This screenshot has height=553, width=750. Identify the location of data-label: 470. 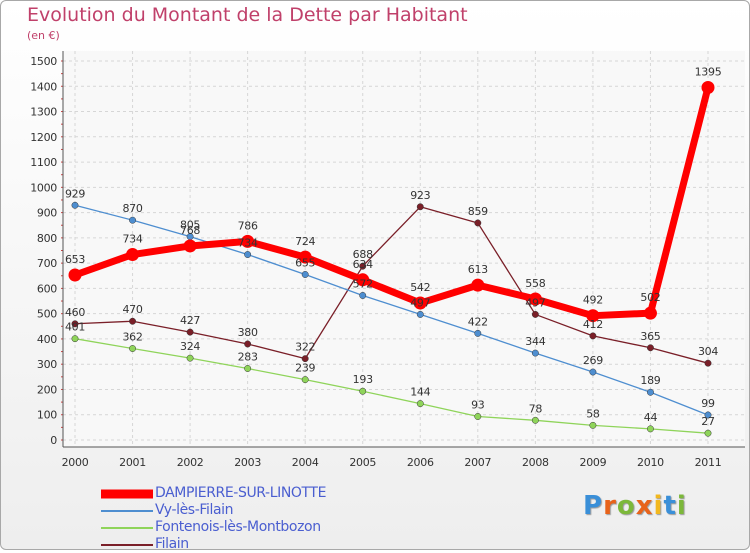
(132, 309).